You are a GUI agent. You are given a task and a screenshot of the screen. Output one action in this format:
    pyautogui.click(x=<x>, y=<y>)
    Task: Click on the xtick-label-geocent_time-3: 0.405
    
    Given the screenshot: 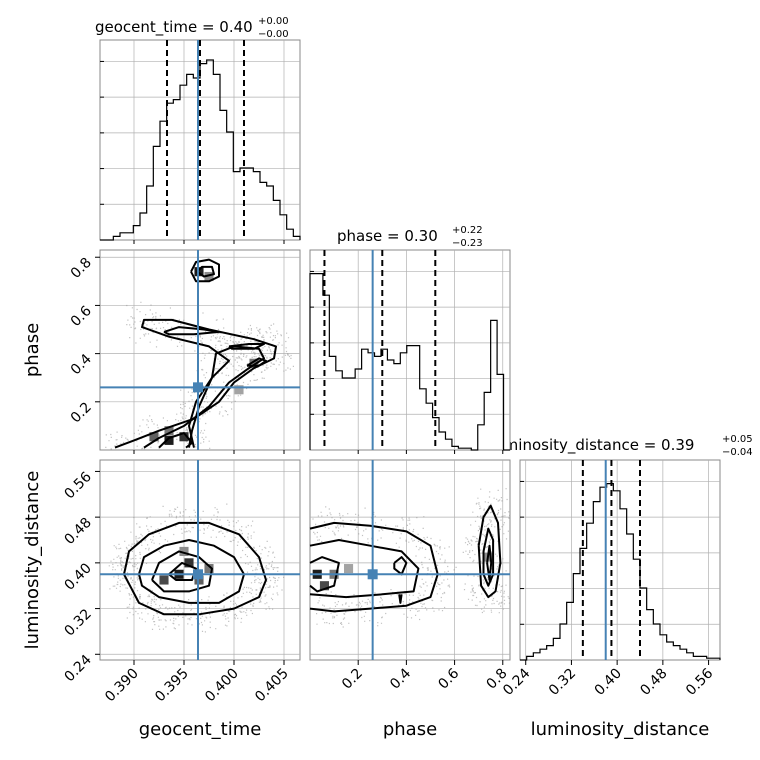 What is the action you would take?
    pyautogui.click(x=272, y=686)
    